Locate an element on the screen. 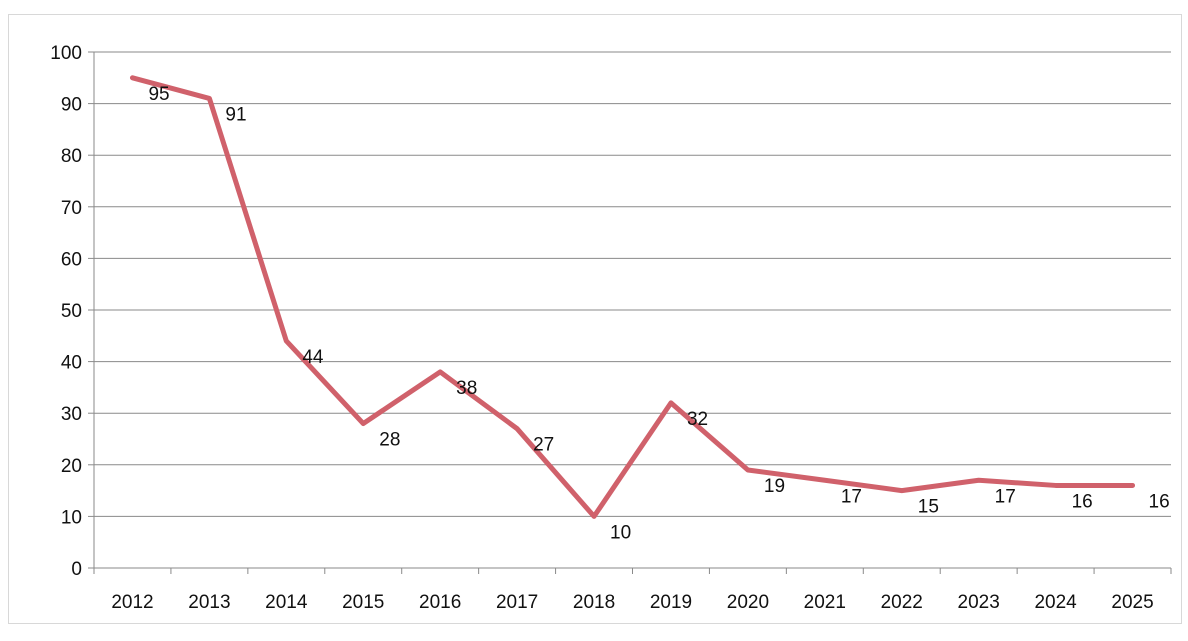 The height and width of the screenshot is (641, 1188). y-tick-label: 100 is located at coordinates (66, 53).